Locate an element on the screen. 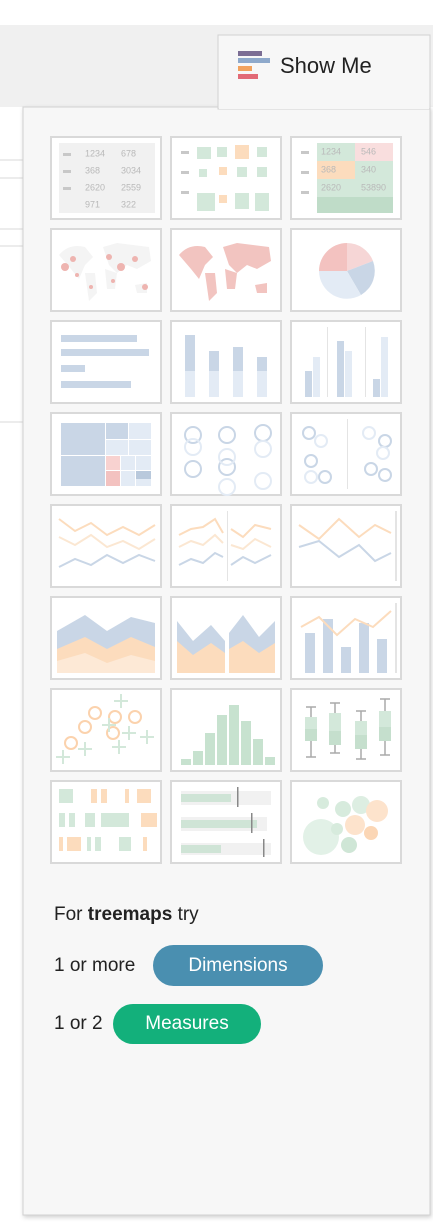 Image resolution: width=433 pixels, height=1227 pixels. thumb-number: 322 is located at coordinates (128, 204).